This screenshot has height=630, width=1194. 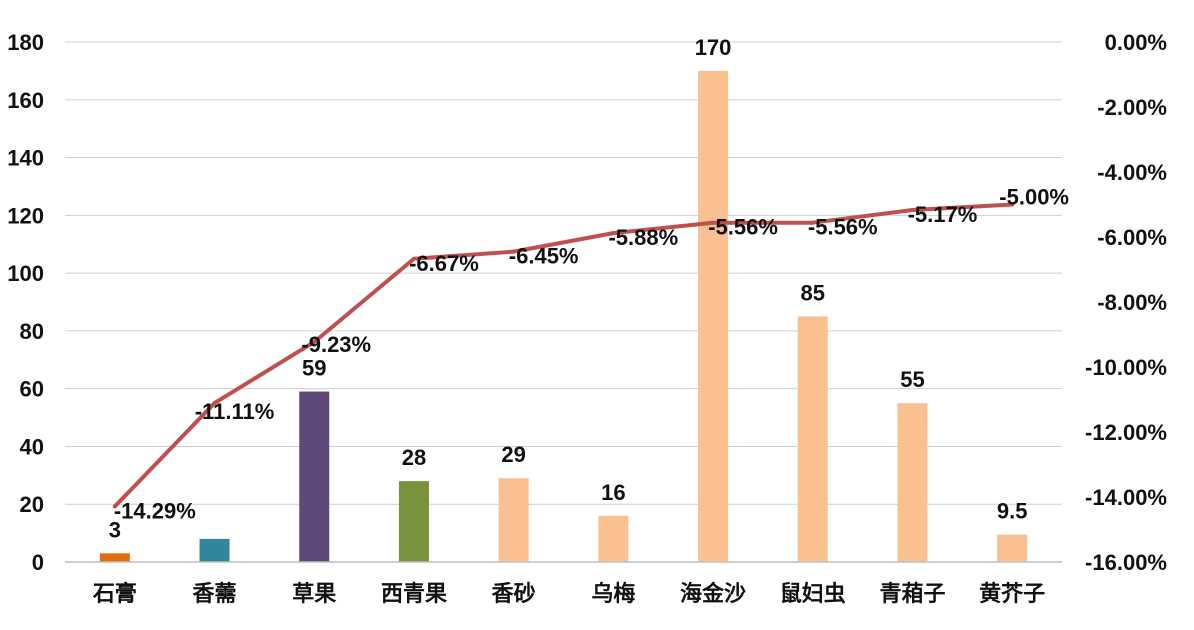 What do you see at coordinates (25, 215) in the screenshot?
I see `left-tick-label: 120` at bounding box center [25, 215].